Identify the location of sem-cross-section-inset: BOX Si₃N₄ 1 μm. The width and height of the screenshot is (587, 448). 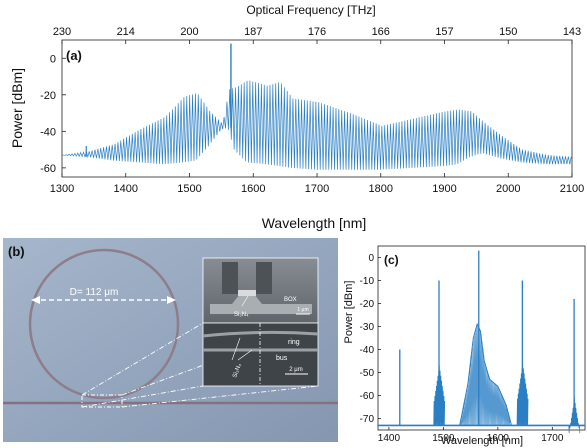
(260, 290).